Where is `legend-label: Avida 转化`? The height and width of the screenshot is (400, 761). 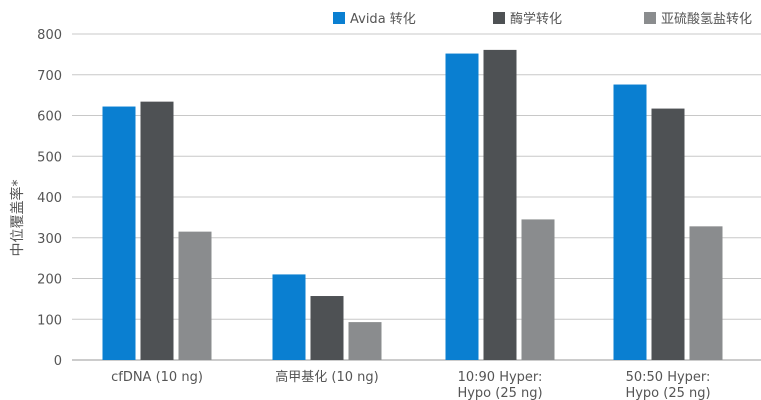 legend-label: Avida 转化 is located at coordinates (383, 19).